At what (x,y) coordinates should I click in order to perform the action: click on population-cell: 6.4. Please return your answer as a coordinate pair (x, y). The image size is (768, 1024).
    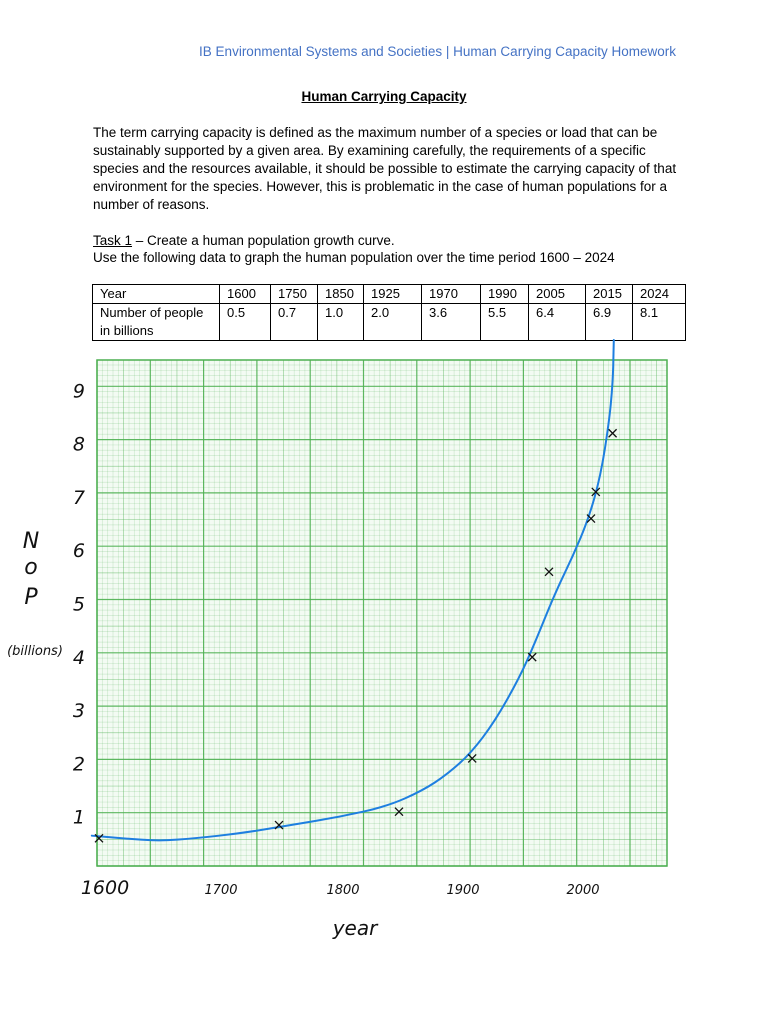
    Looking at the image, I should click on (557, 322).